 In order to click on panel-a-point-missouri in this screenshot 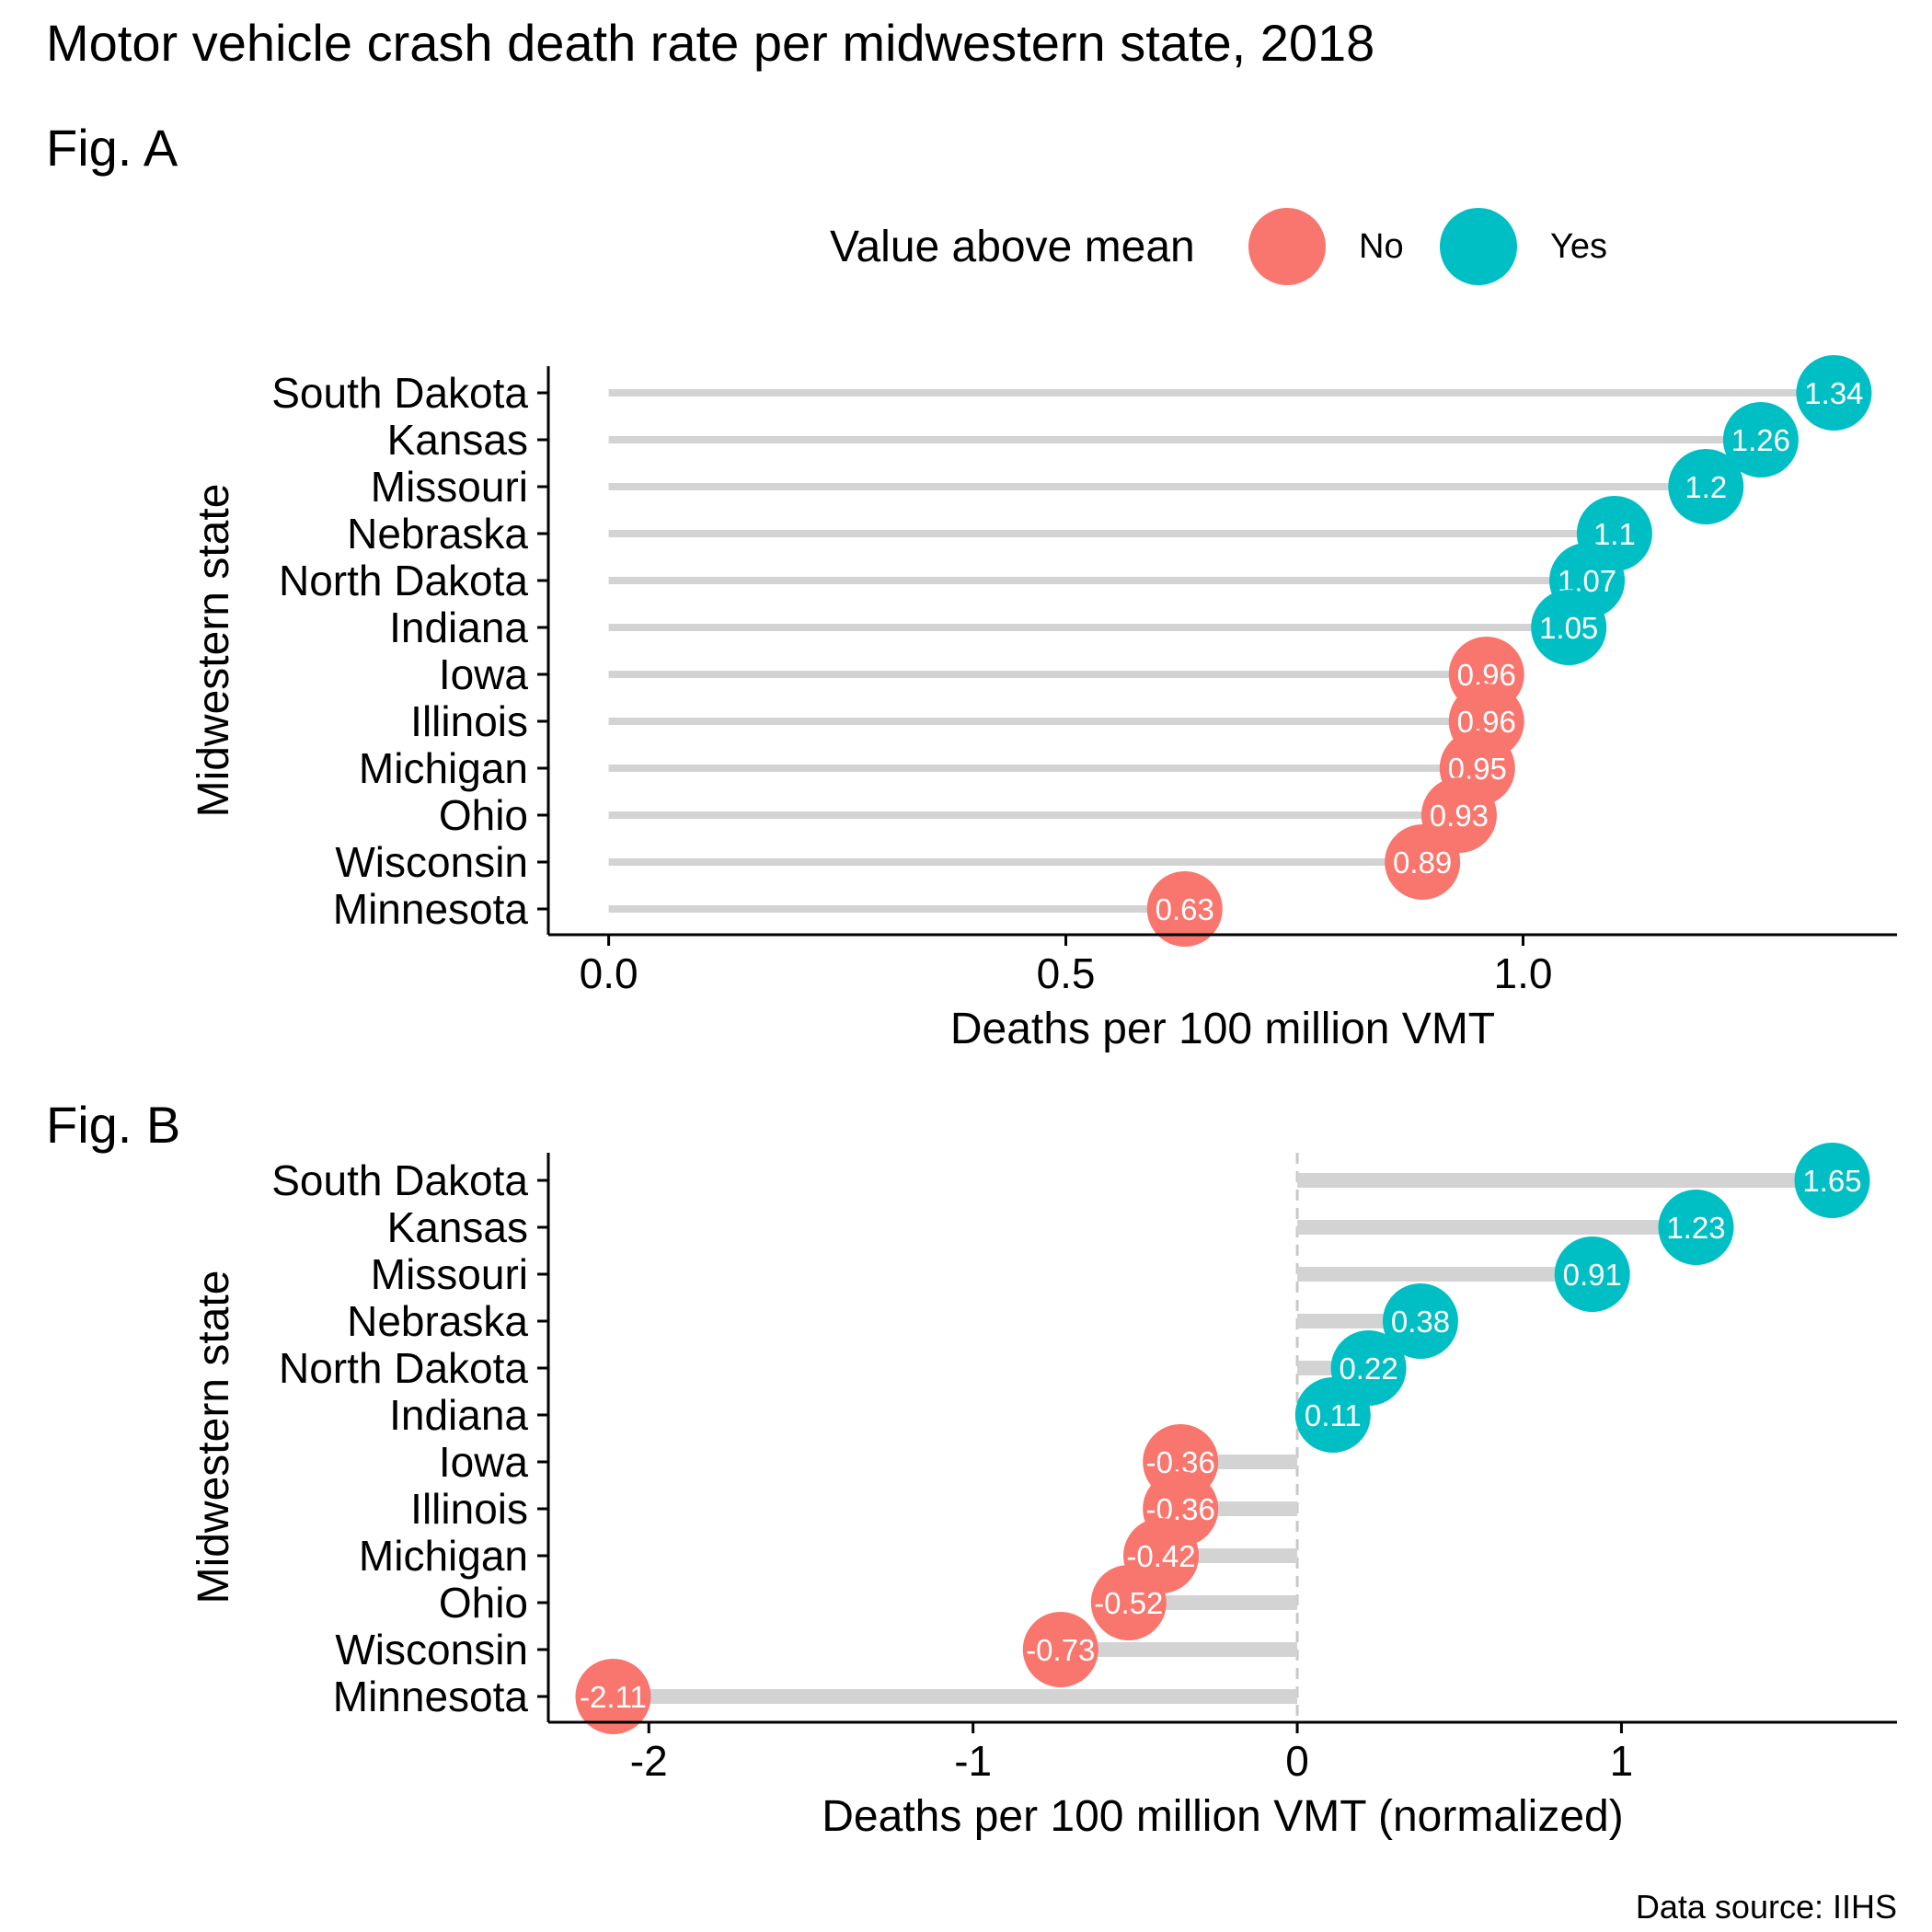, I will do `click(1706, 486)`.